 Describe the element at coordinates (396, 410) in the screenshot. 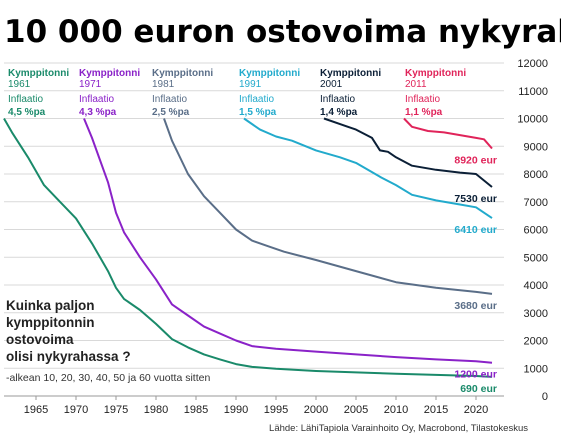

I see `x-tick-label: 2010` at that location.